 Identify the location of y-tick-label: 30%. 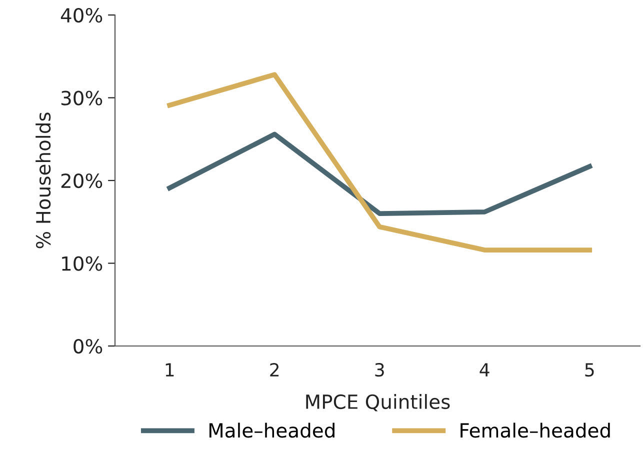
(81, 98).